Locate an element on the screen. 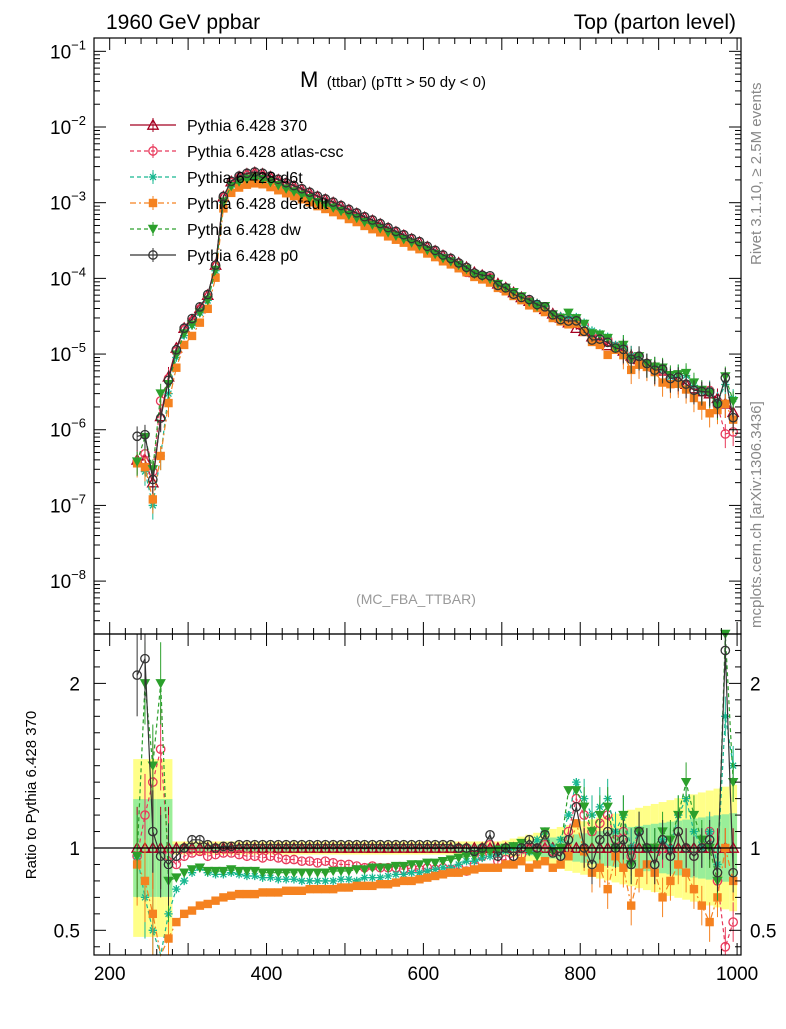 Image resolution: width=786 pixels, height=1029 pixels. y-tick-exponent: −2 is located at coordinates (78, 120).